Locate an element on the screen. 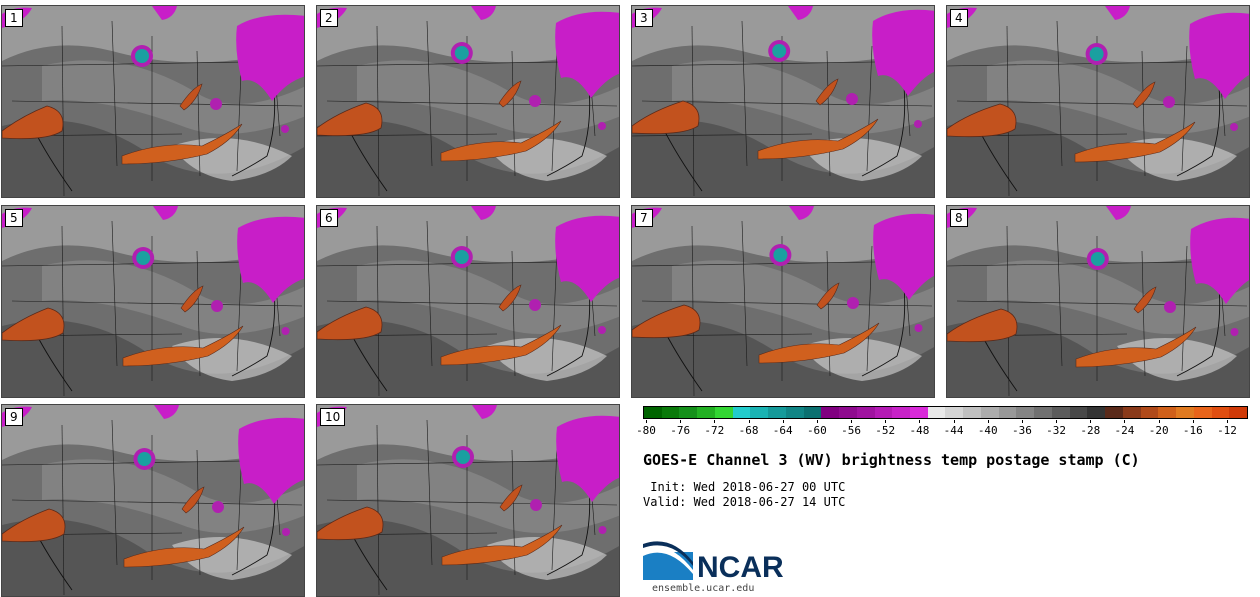 The height and width of the screenshot is (597, 1260). valid-time: Valid: Wed 2018-06-27 14 UTC is located at coordinates (744, 502).